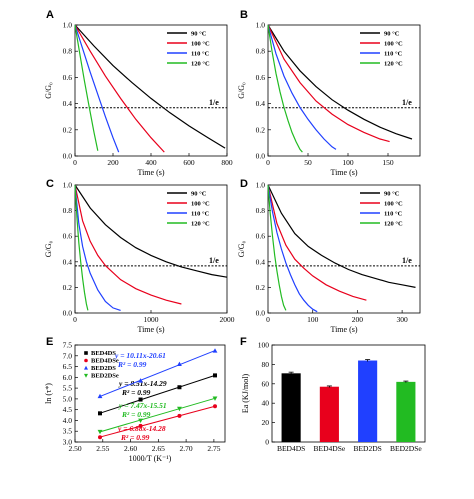  What do you see at coordinates (68, 388) in the screenshot?
I see `y-tick-label: 5.5` at bounding box center [68, 388].